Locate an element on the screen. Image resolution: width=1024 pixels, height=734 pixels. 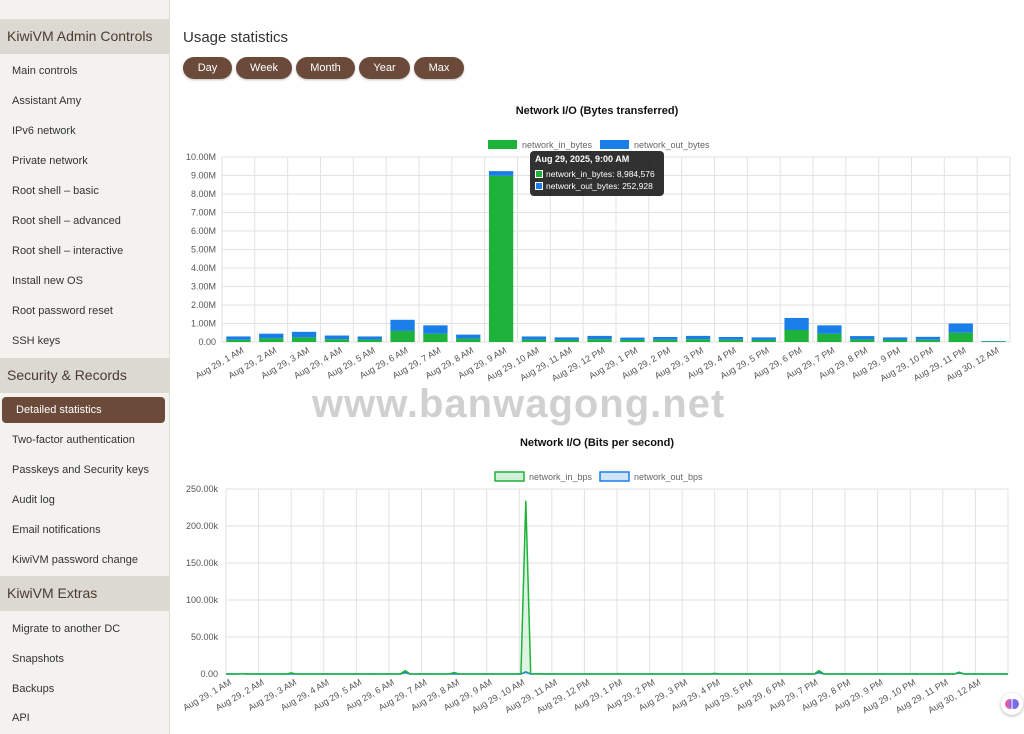
sidebar-item-private-network: Private network is located at coordinates (50, 161).